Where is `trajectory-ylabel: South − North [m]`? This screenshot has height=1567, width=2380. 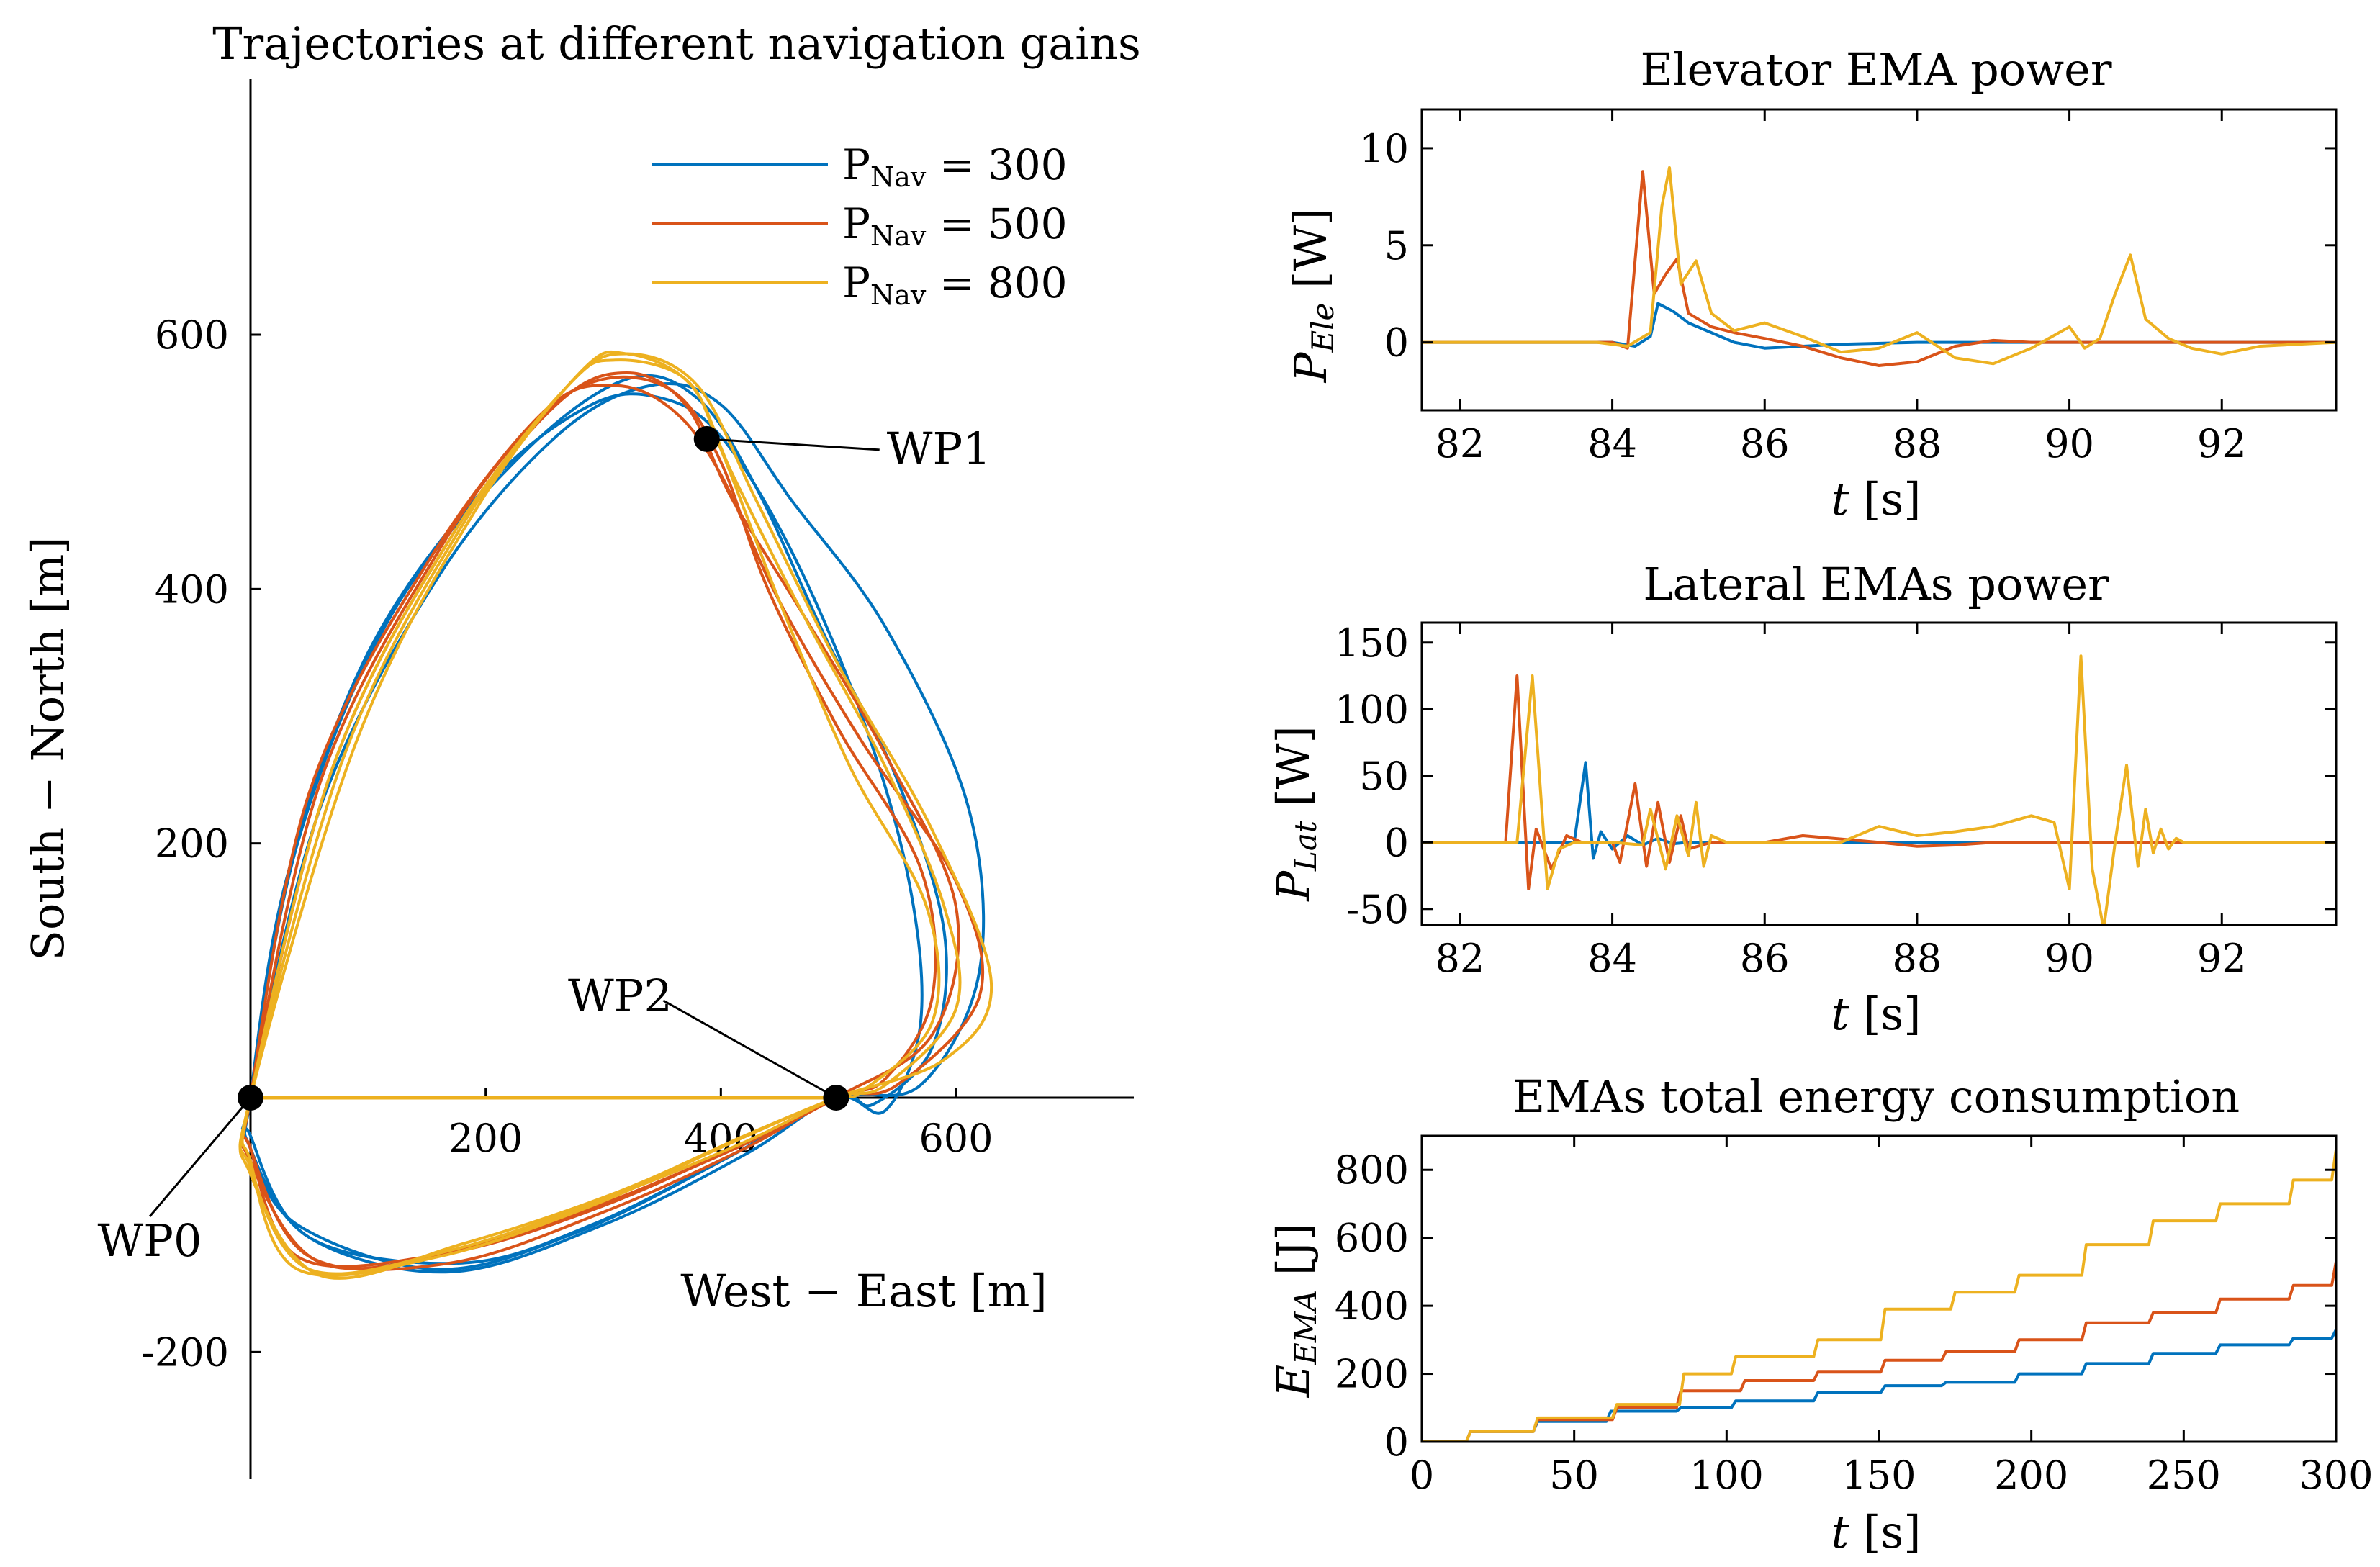 trajectory-ylabel: South − North [m] is located at coordinates (48, 749).